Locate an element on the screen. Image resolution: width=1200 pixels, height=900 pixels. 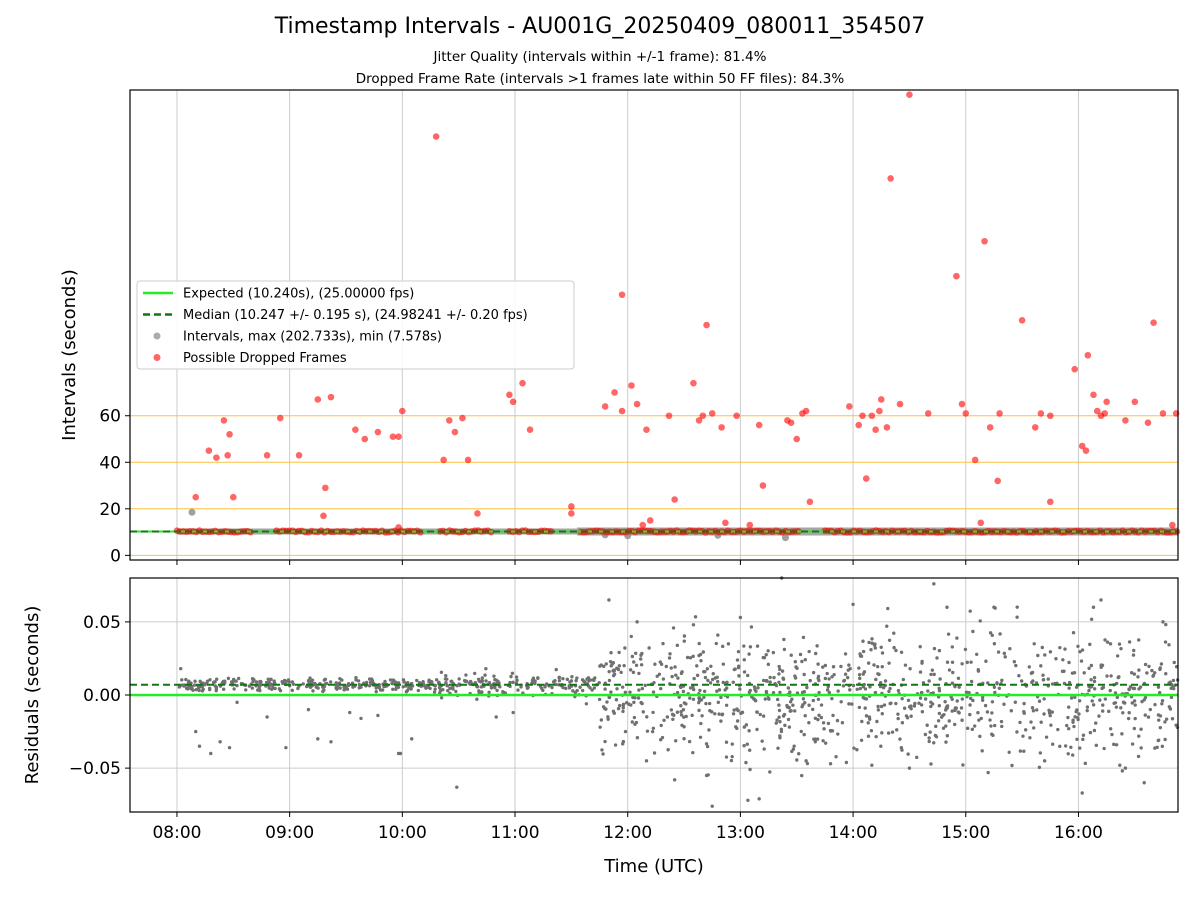
interval-point is located at coordinates (192, 512).